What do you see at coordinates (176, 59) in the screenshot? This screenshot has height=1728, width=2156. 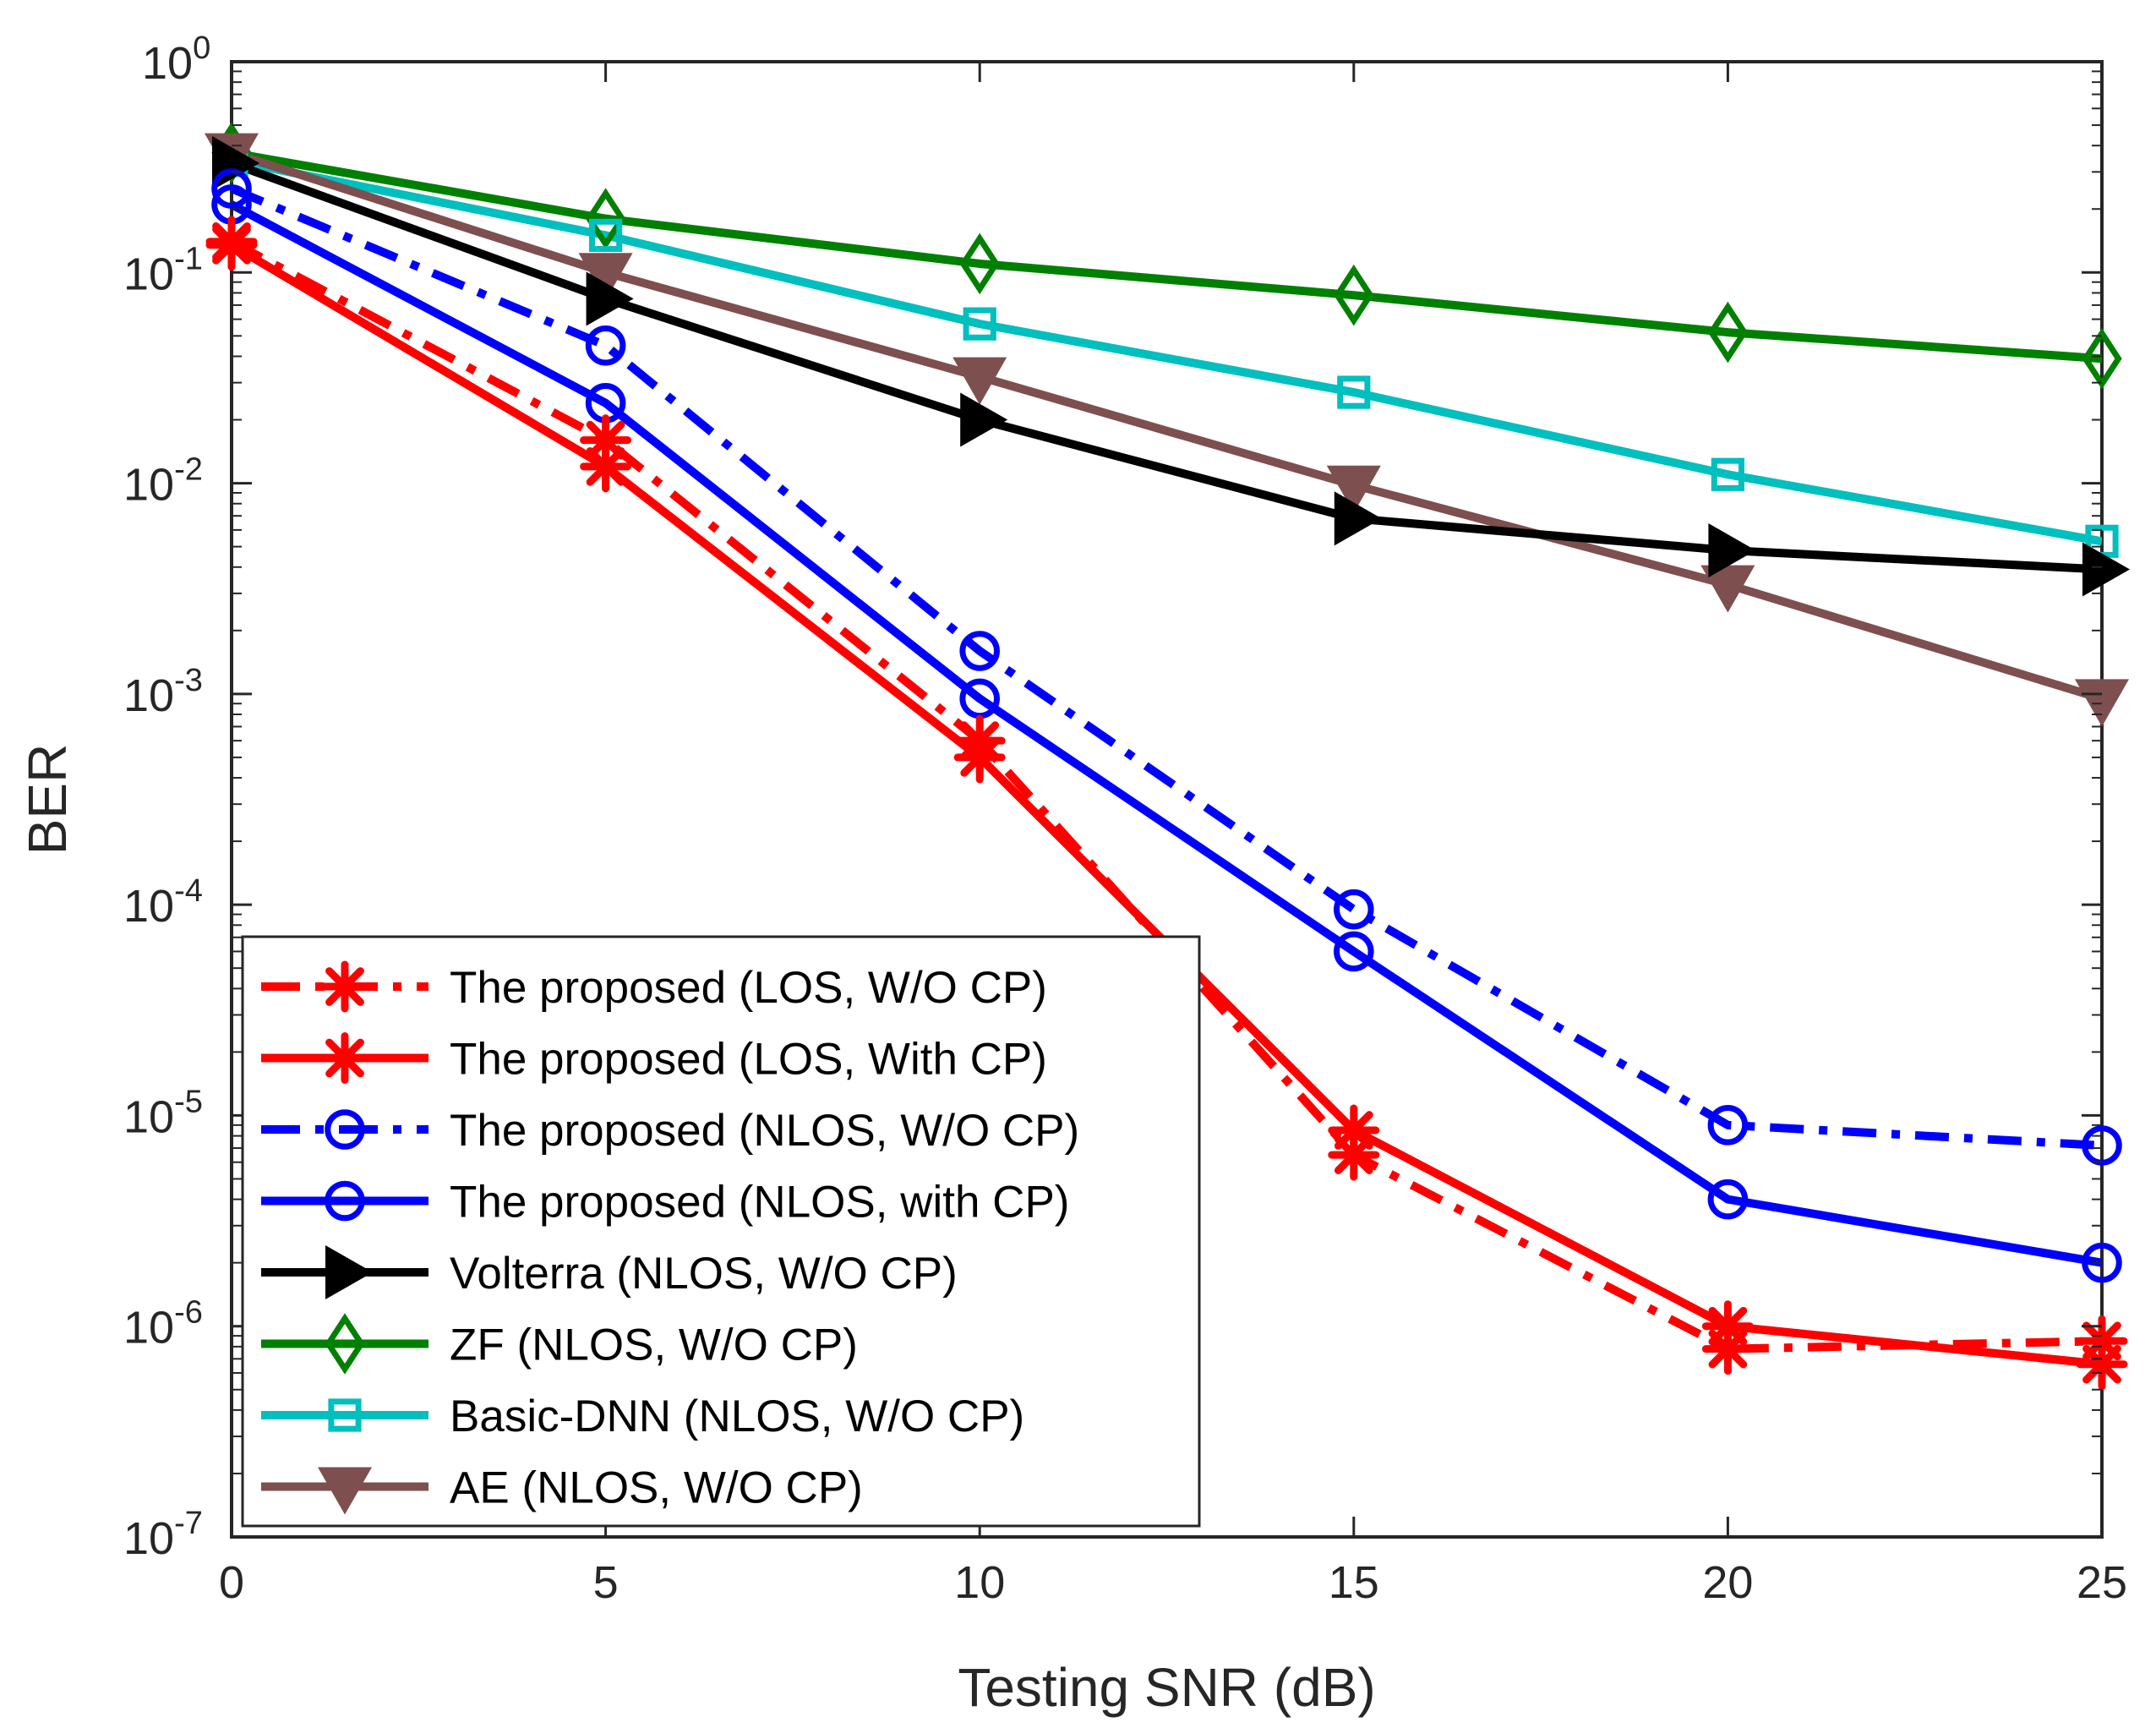 I see `y-tick-label: 10⁰` at bounding box center [176, 59].